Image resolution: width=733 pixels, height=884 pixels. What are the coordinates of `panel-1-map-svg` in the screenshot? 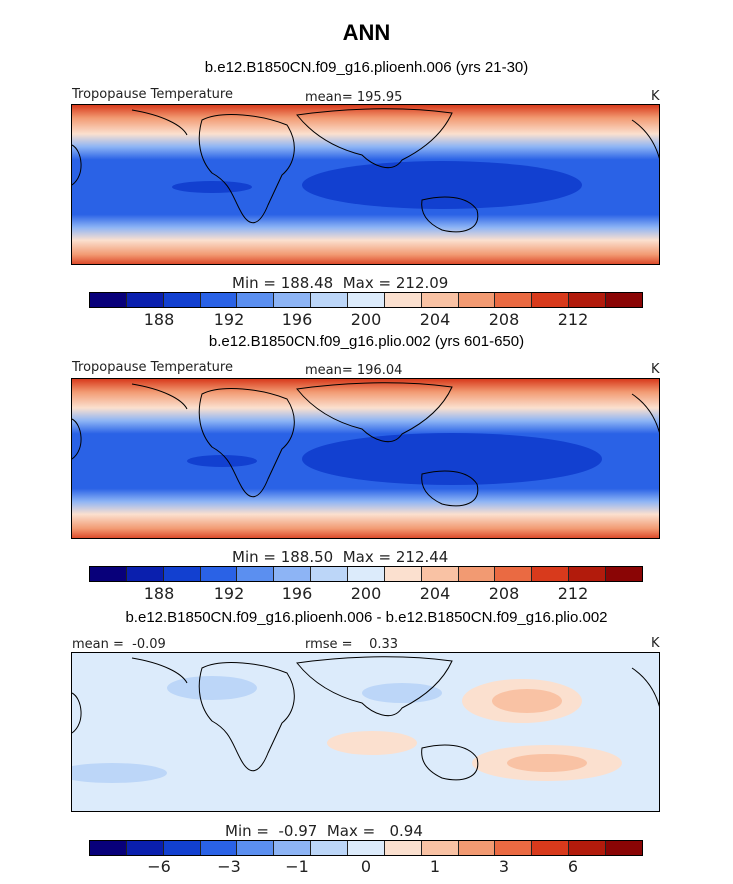 It's located at (365, 184).